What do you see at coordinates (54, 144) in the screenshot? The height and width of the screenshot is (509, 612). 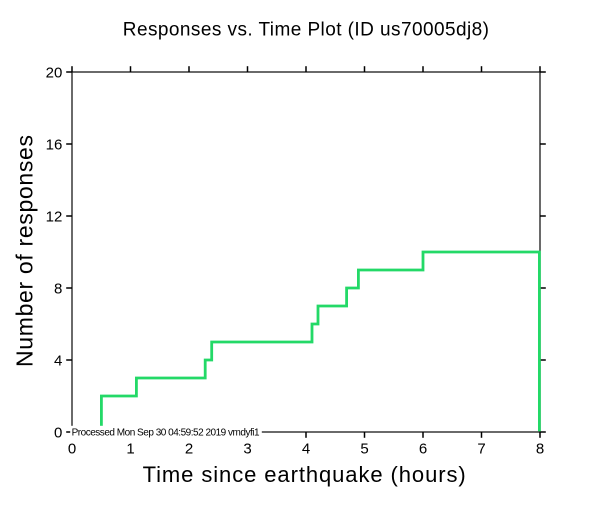 I see `svg-text: 16` at bounding box center [54, 144].